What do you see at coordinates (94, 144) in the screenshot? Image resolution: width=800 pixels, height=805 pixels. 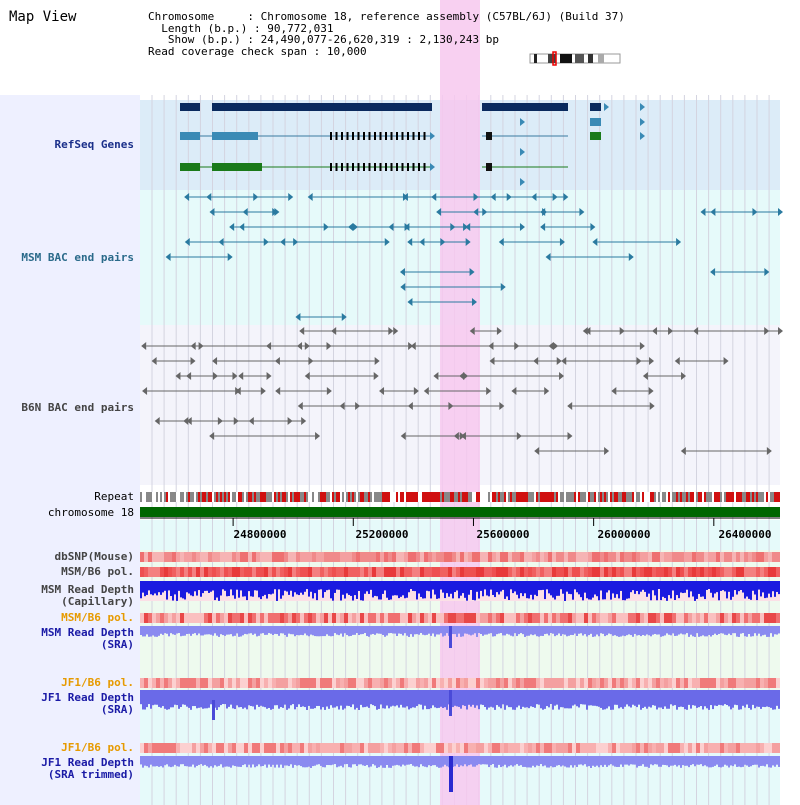 I see `track-label-refseq-genes: RefSeq Genes` at bounding box center [94, 144].